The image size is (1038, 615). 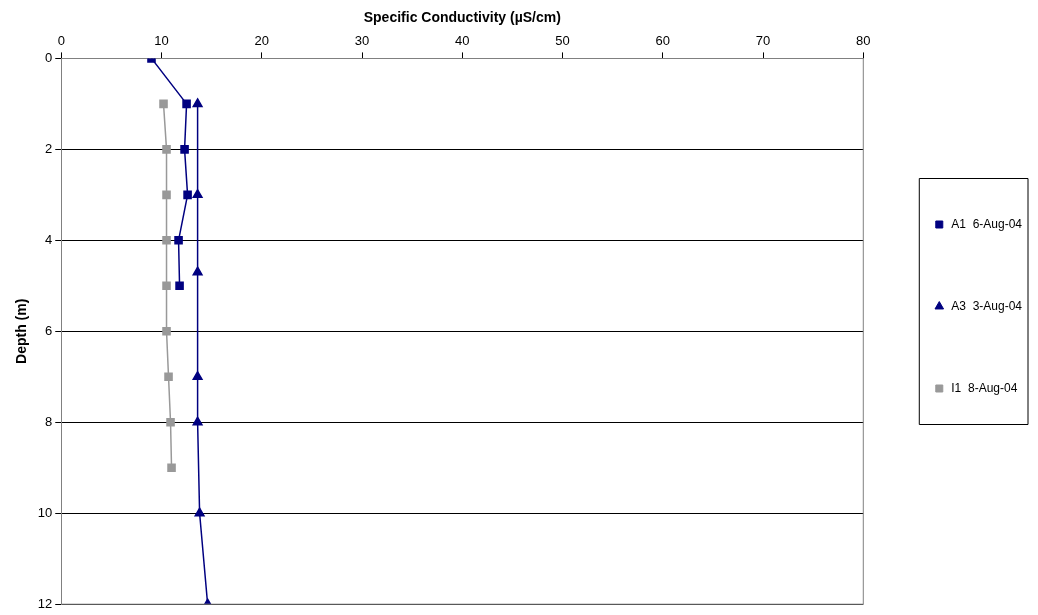 I want to click on x-tick-label: 80, so click(x=863, y=41).